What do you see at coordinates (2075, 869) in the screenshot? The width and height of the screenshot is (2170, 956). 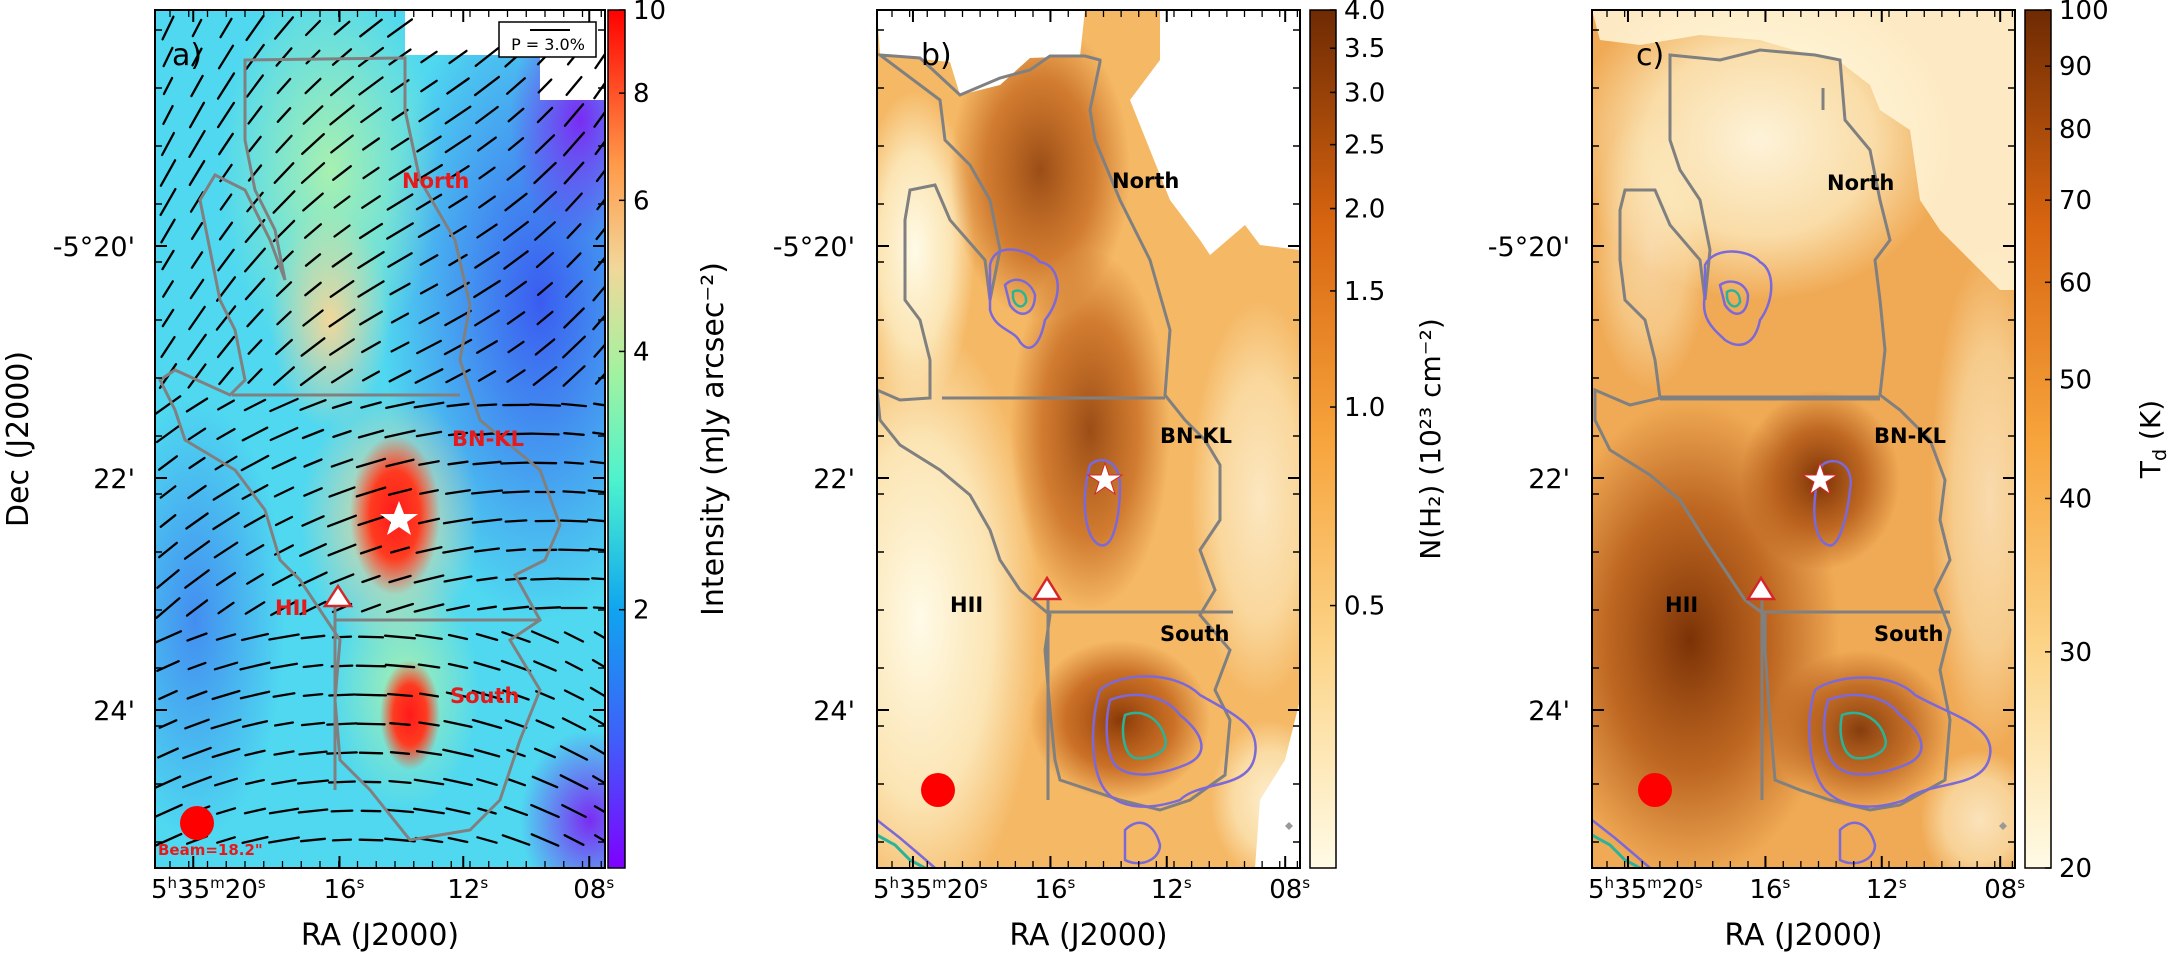 I see `colorbar-tick-label: 20` at bounding box center [2075, 869].